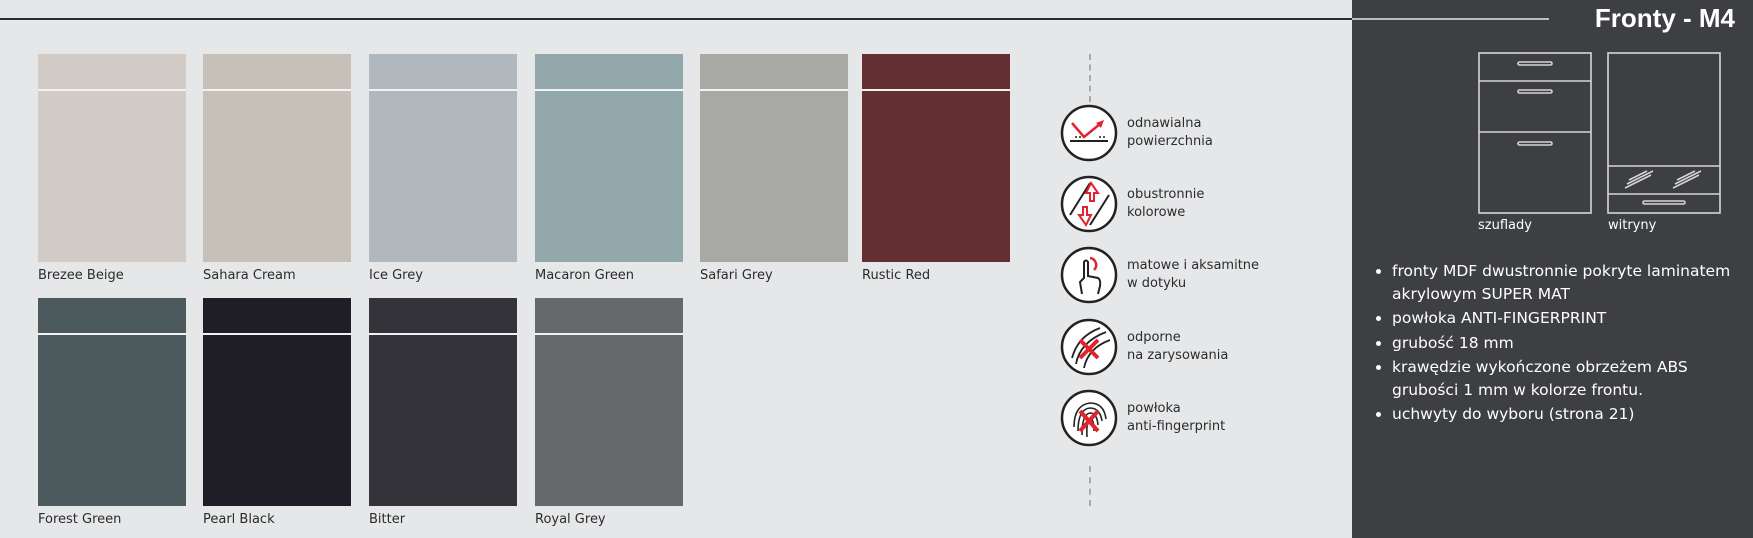 The width and height of the screenshot is (1753, 538). Describe the element at coordinates (736, 275) in the screenshot. I see `swatch-label: Safari Grey` at that location.